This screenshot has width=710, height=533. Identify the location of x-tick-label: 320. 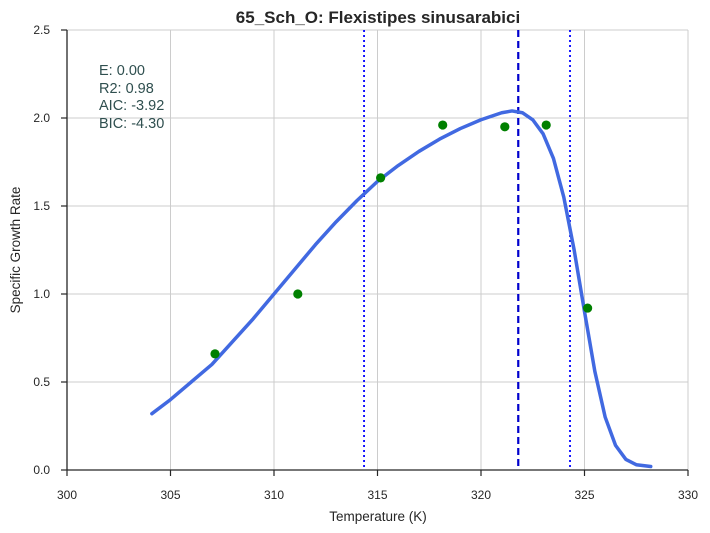
(481, 495).